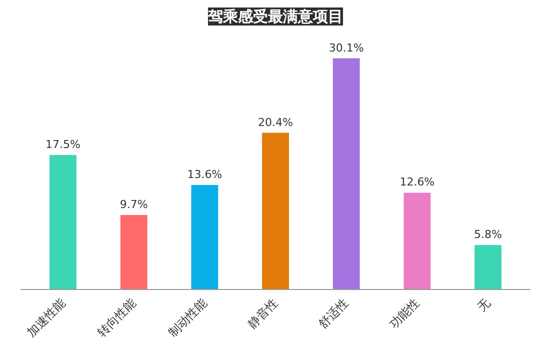 The width and height of the screenshot is (550, 347). I want to click on data-label: 5.8%, so click(488, 234).